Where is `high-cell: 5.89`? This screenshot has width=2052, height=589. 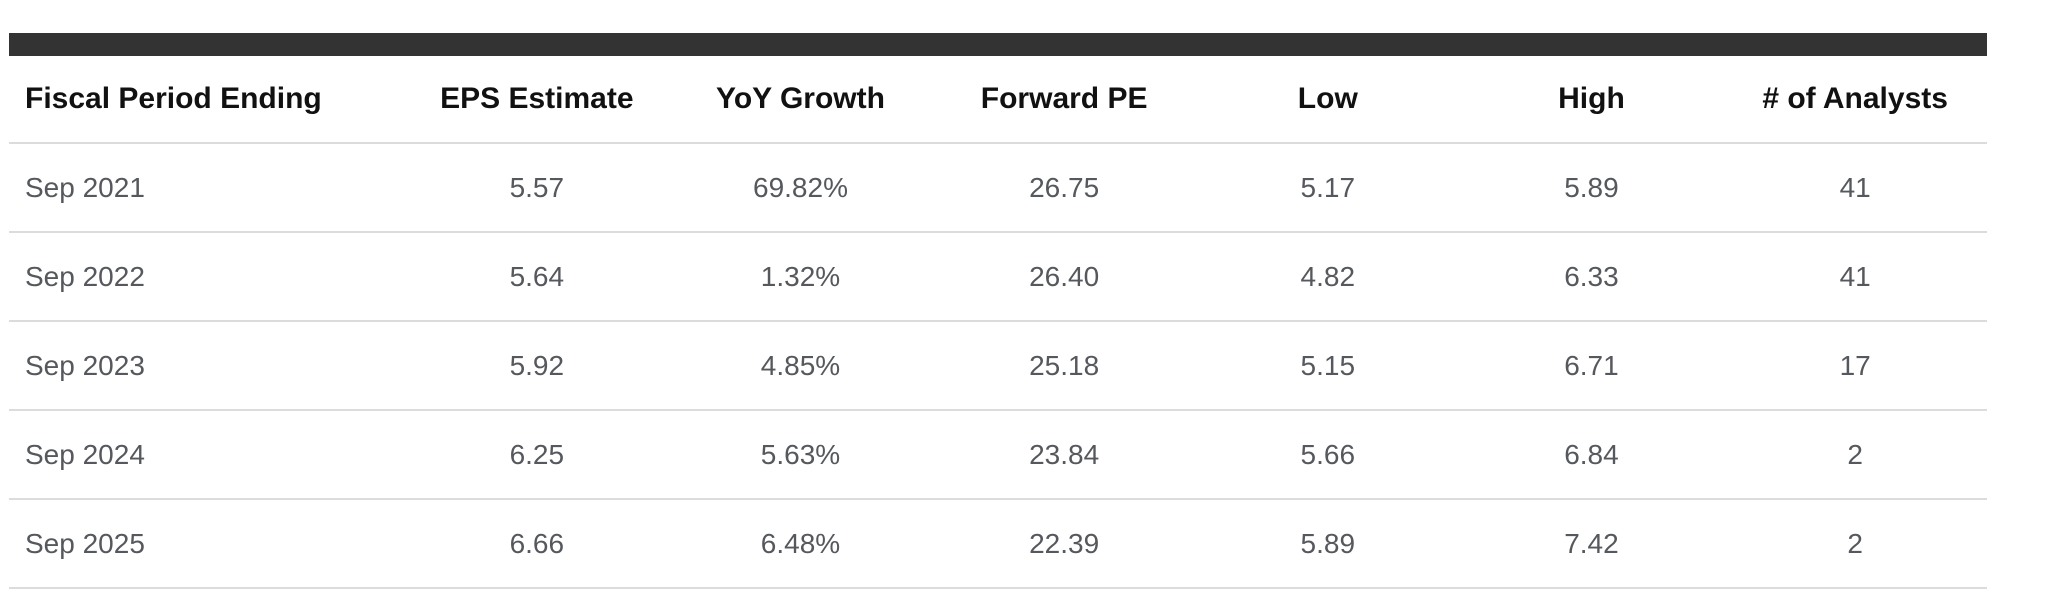 high-cell: 5.89 is located at coordinates (1591, 188).